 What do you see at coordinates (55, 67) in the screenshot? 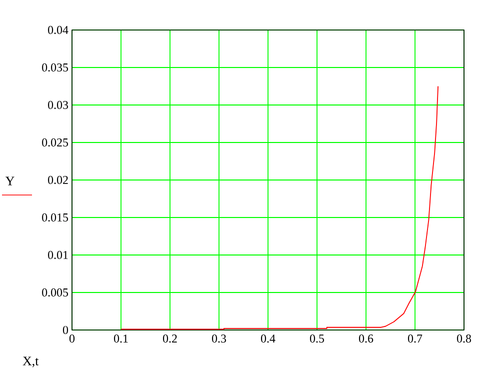
I see `y-tick-label: 0.035` at bounding box center [55, 67].